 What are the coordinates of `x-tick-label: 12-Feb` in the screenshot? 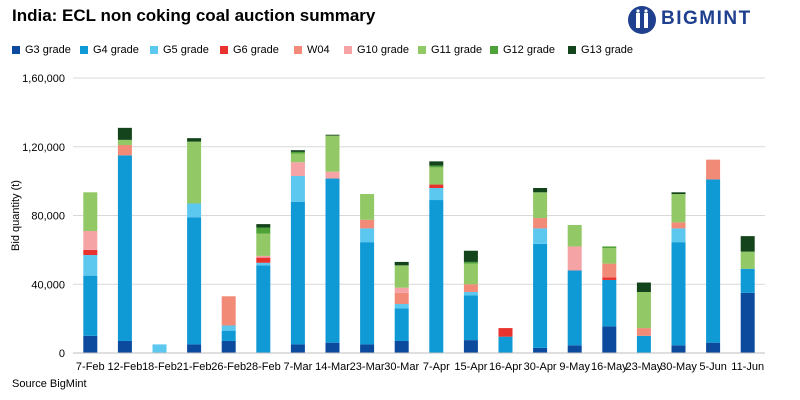 It's located at (124, 367).